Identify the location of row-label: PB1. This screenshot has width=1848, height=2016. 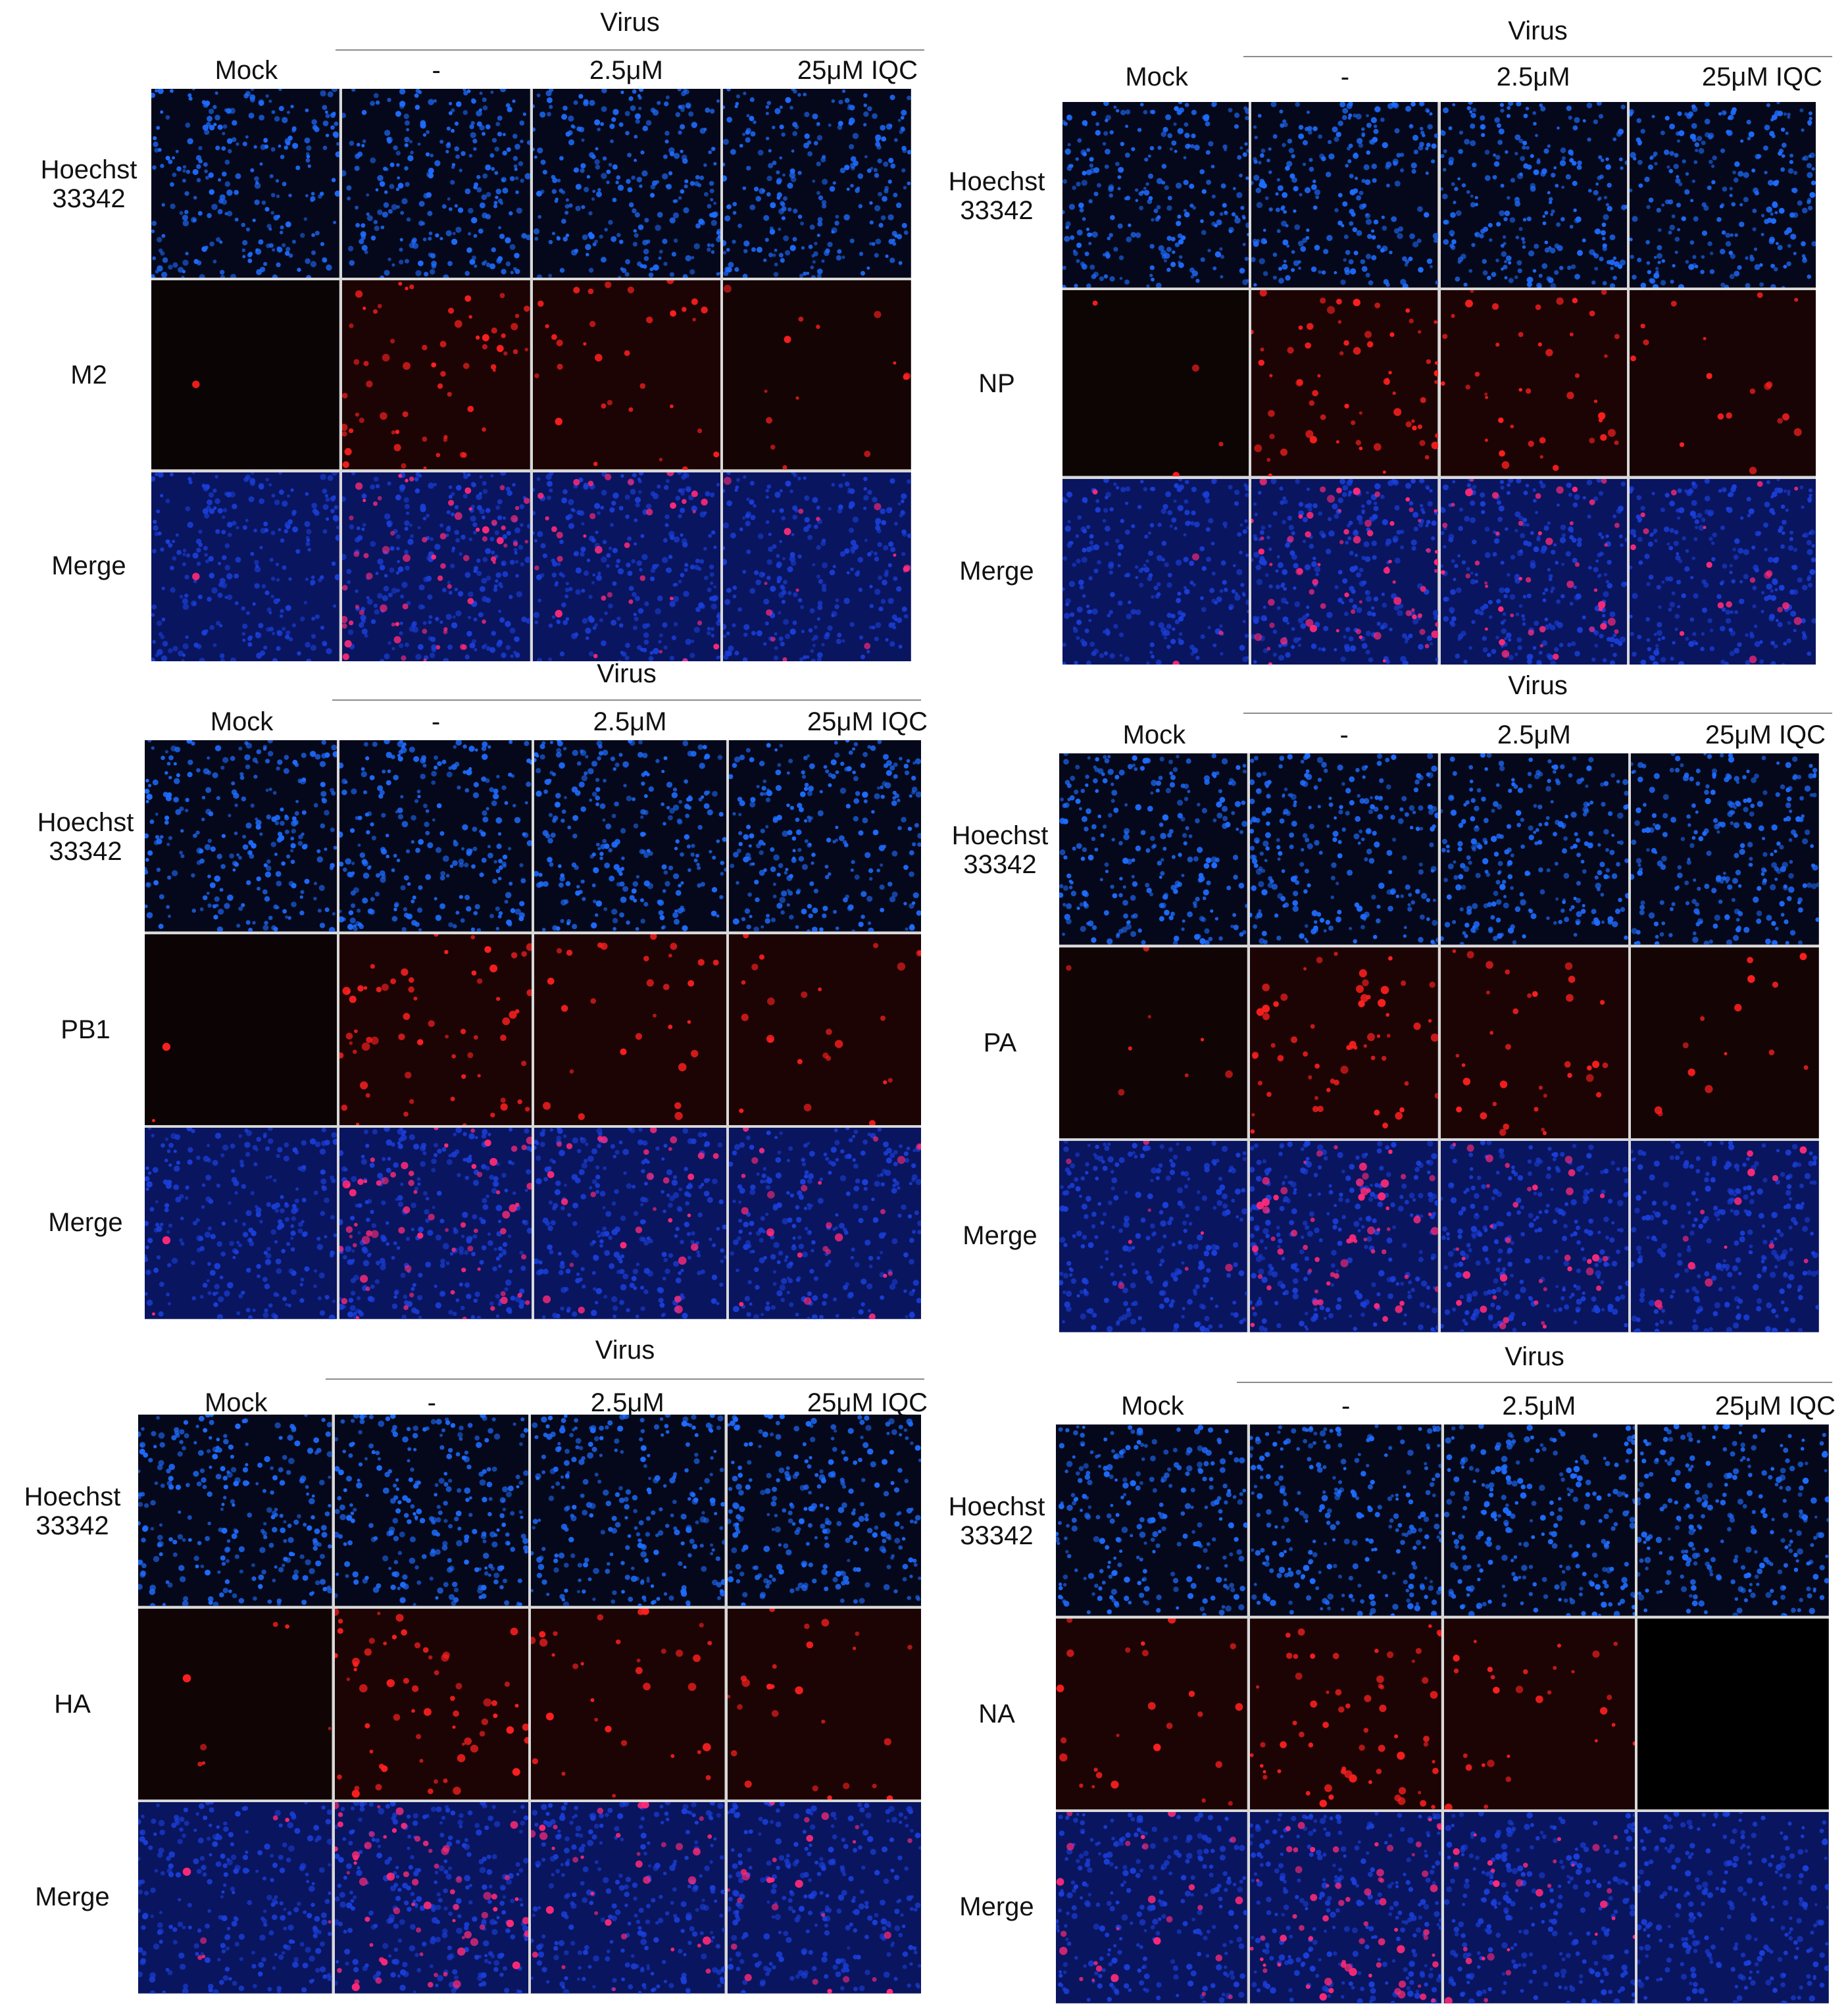
(86, 1029).